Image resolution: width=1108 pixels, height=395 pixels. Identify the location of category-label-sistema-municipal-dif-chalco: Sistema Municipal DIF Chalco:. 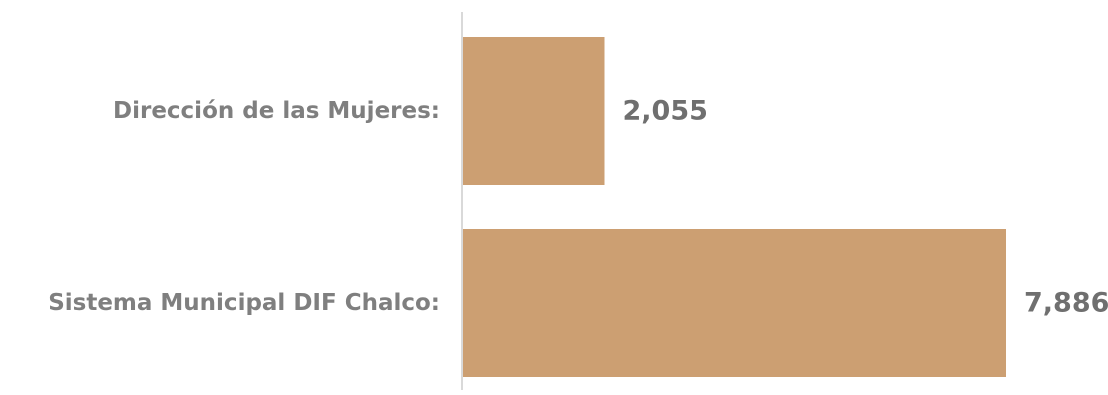
(244, 303).